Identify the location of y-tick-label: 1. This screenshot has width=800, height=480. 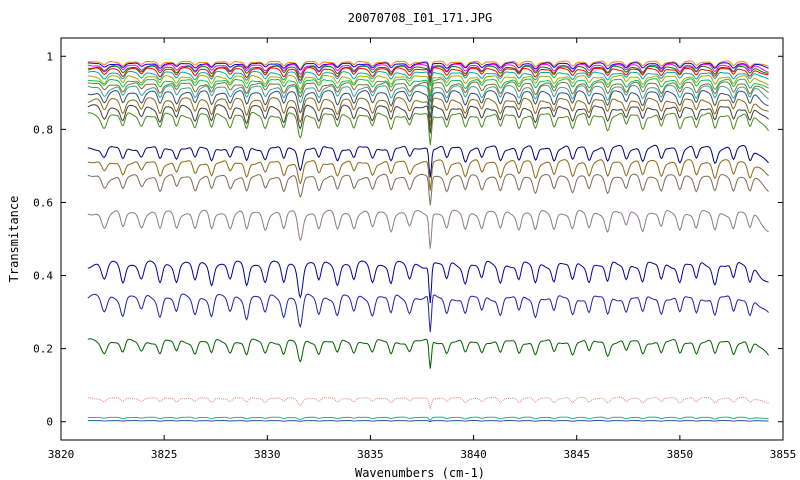
(49, 56).